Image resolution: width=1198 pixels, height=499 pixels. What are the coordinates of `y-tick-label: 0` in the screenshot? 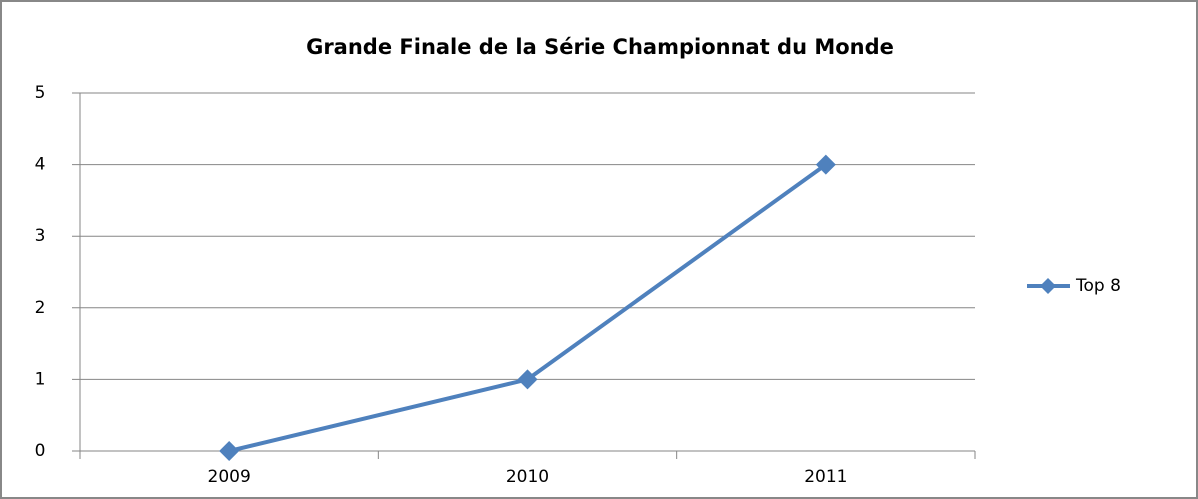 It's located at (40, 451).